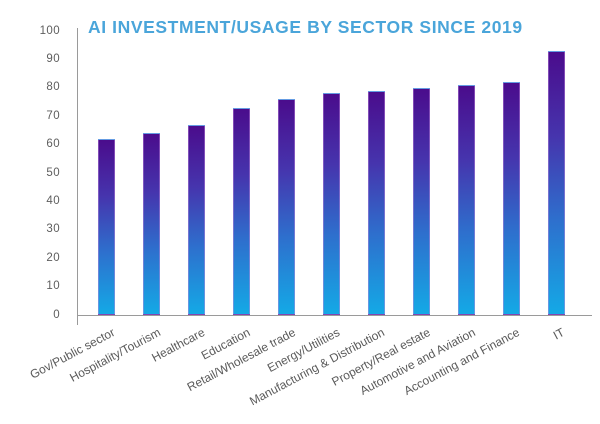 The height and width of the screenshot is (424, 600). Describe the element at coordinates (53, 286) in the screenshot. I see `y-tick-label-10: 10` at that location.